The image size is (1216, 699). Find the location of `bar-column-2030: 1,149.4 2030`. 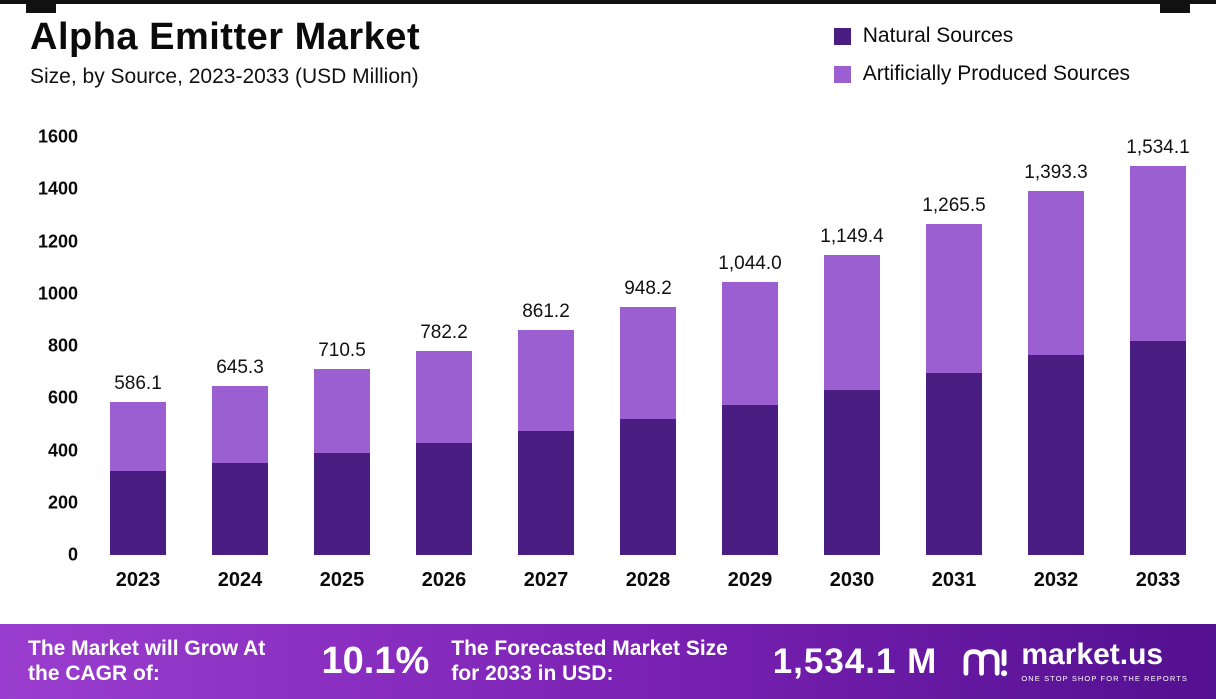

bar-column-2030: 1,149.4 2030 is located at coordinates (851, 364).